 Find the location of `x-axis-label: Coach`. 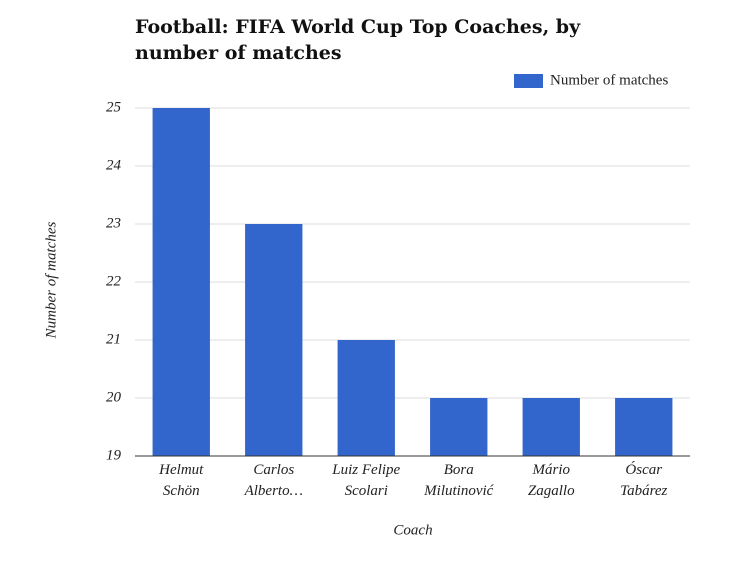

x-axis-label: Coach is located at coordinates (412, 530).